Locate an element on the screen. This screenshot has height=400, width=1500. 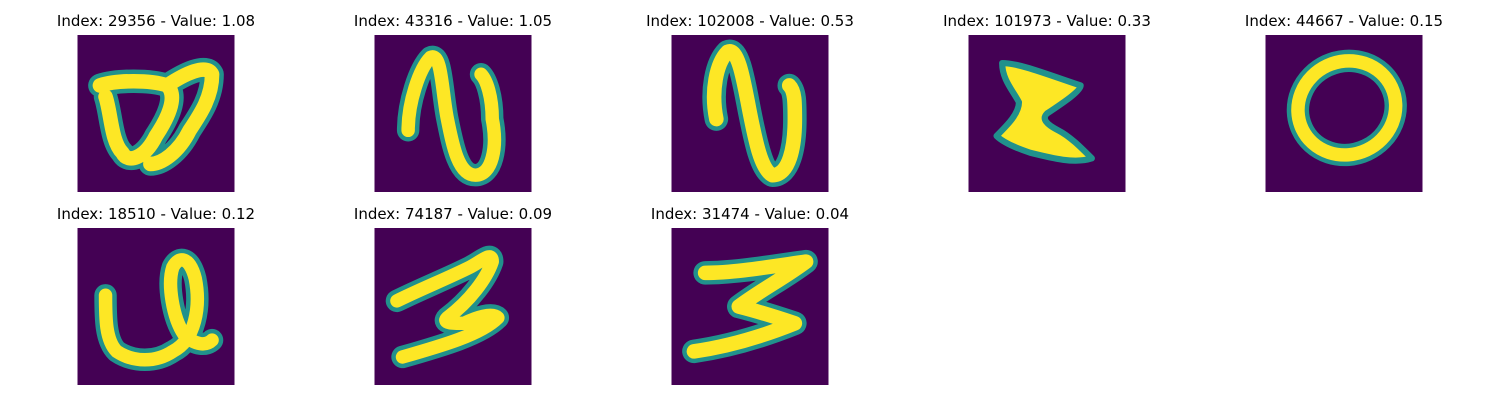
panel-title: Index: 102008 - Value: 0.53 is located at coordinates (750, 21).